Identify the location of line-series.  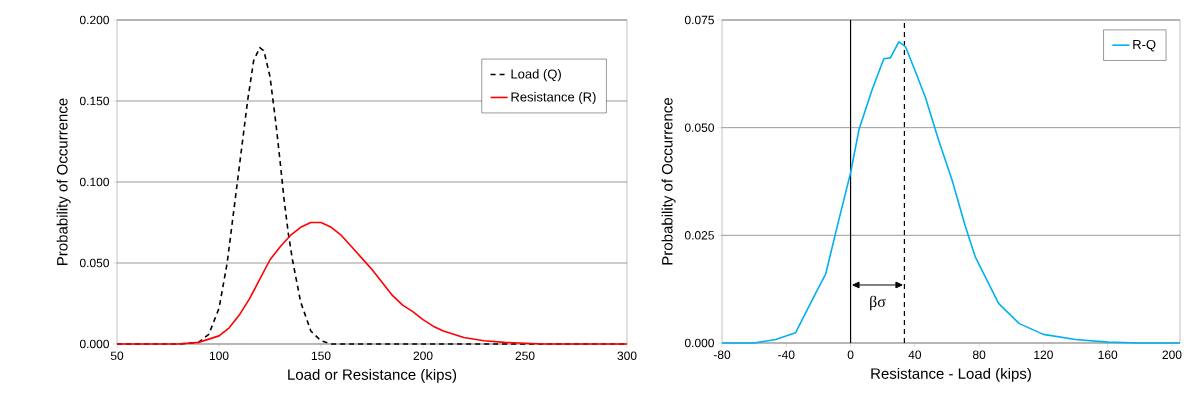
(372, 283).